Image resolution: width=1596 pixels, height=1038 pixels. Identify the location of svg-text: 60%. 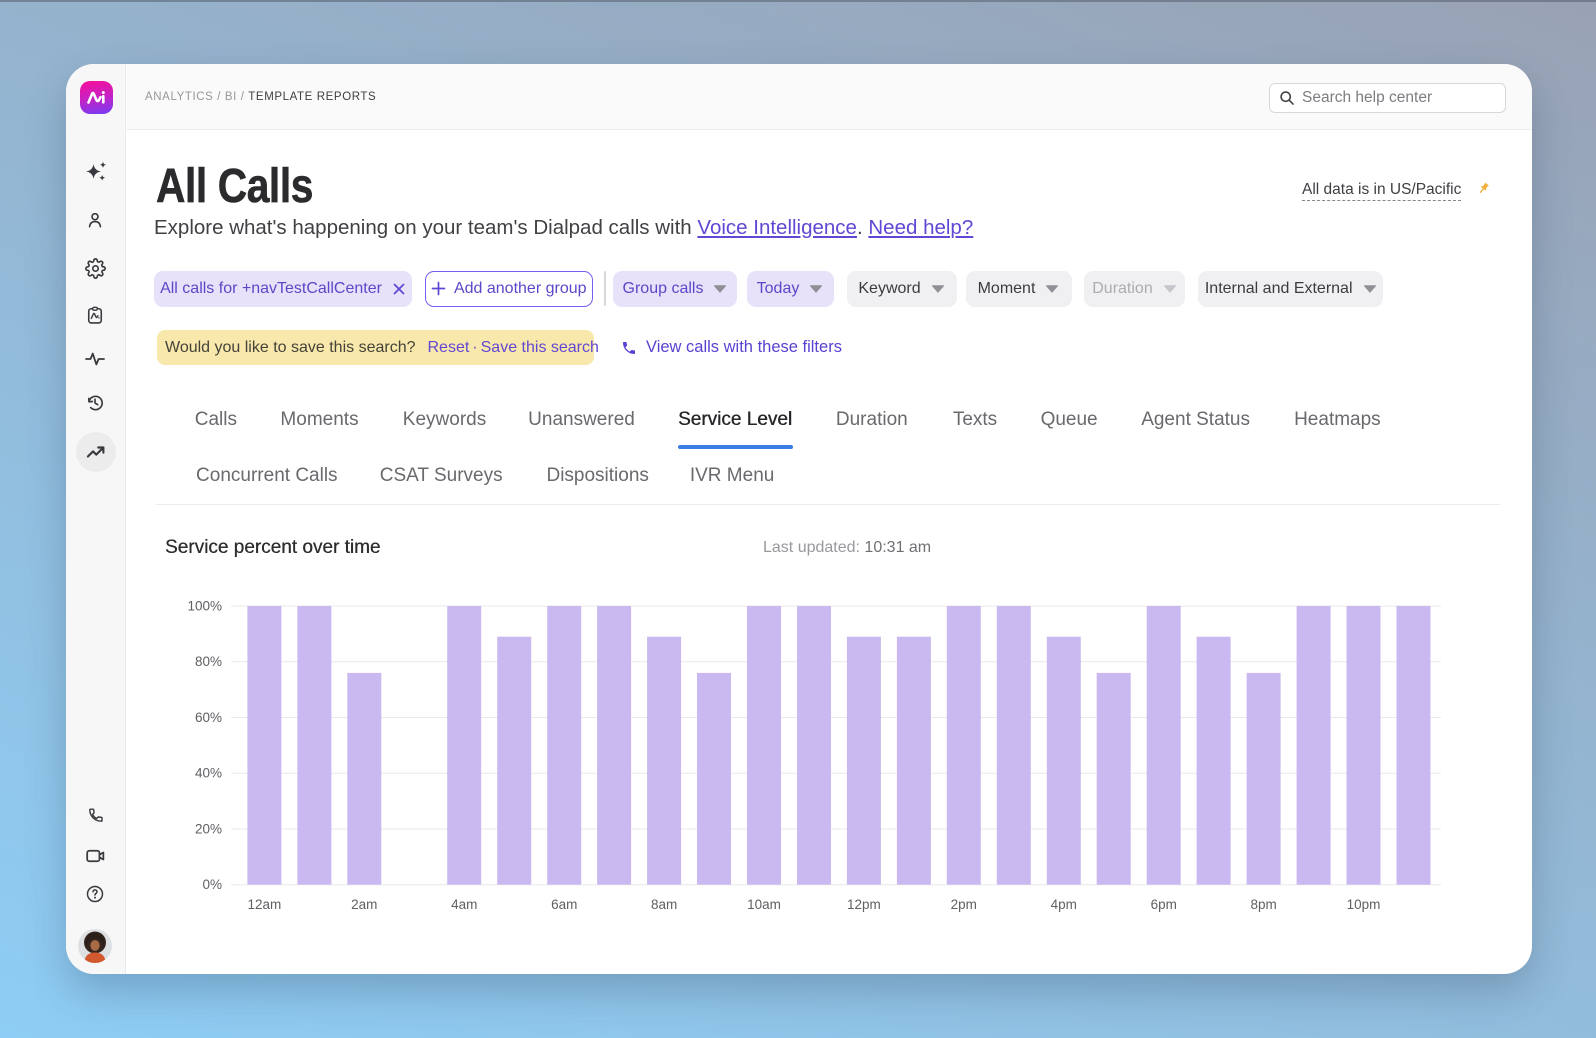
(208, 717).